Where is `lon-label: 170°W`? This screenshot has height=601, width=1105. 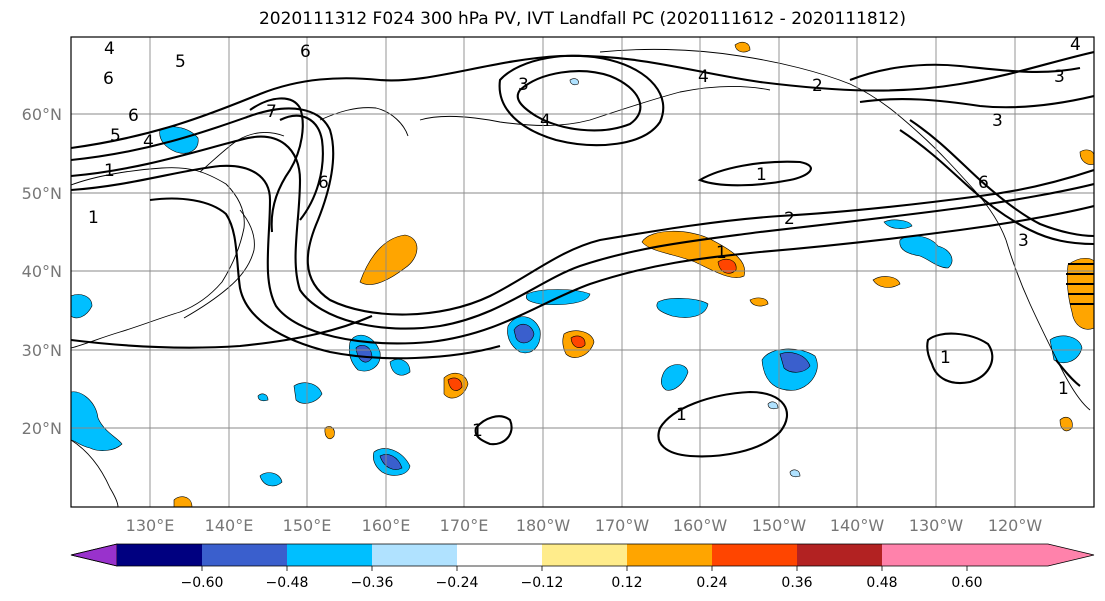
lon-label: 170°W is located at coordinates (622, 525).